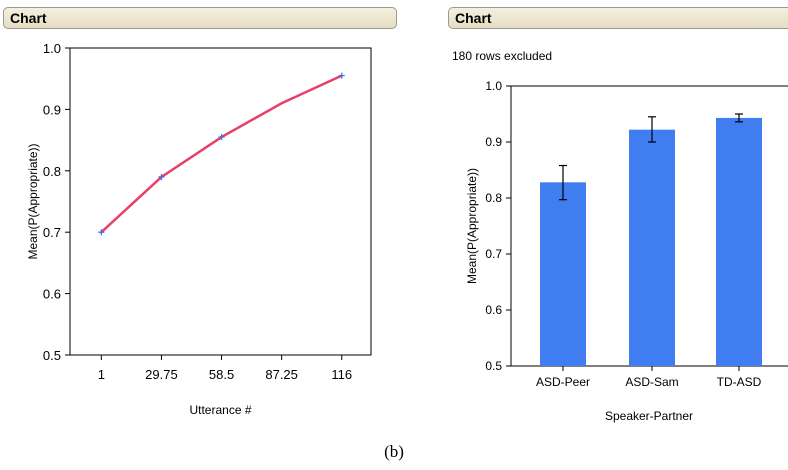 The height and width of the screenshot is (470, 788). I want to click on figure-caption: (b), so click(394, 451).